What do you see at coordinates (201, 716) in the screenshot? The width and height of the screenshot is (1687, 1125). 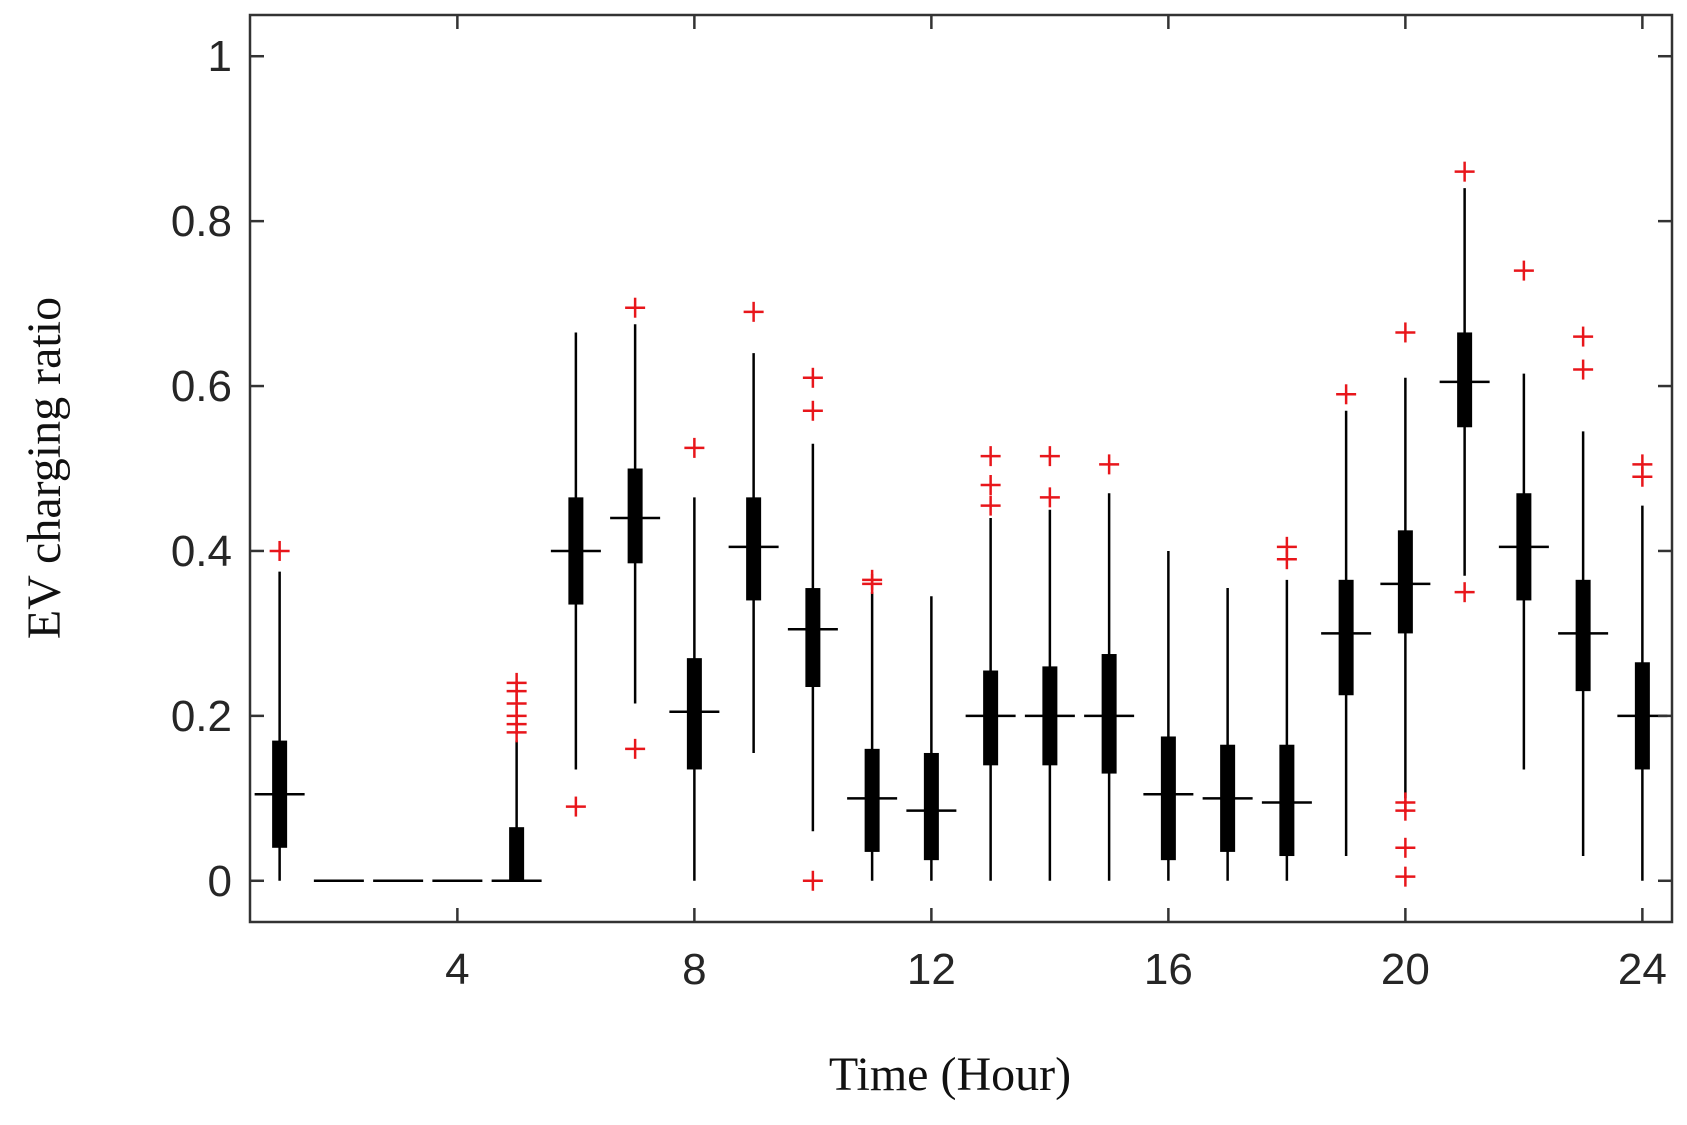 I see `y-tick-label: 0.2` at bounding box center [201, 716].